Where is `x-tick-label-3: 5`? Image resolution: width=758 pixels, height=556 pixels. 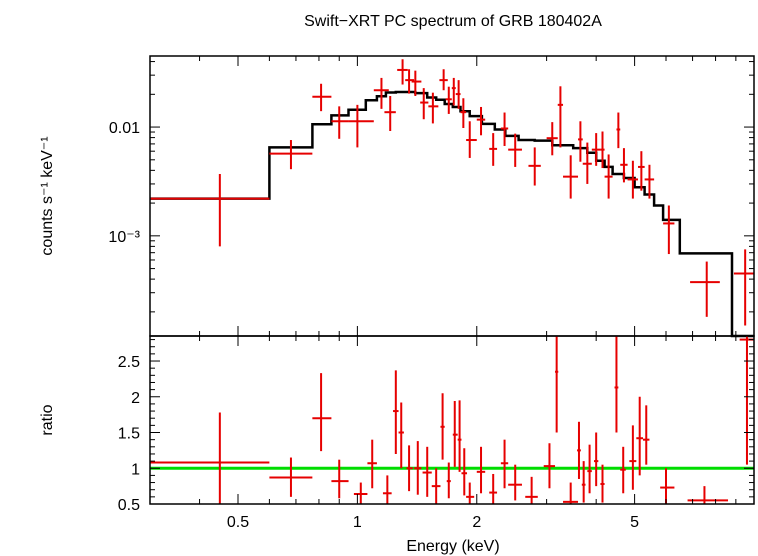
x-tick-label-3: 5 is located at coordinates (634, 522).